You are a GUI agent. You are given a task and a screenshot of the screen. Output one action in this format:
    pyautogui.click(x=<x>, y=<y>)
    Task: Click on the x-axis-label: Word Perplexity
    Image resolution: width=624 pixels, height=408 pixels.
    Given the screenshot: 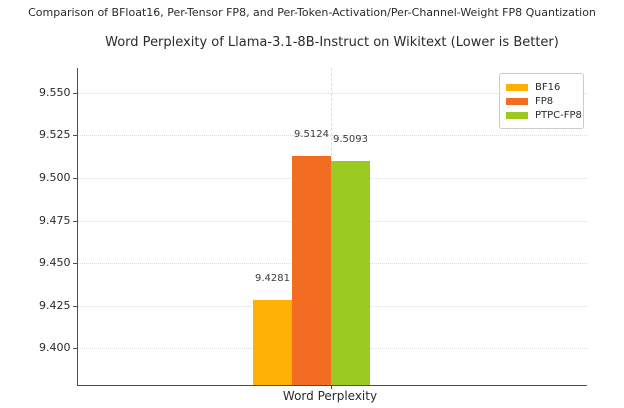 What is the action you would take?
    pyautogui.click(x=330, y=396)
    